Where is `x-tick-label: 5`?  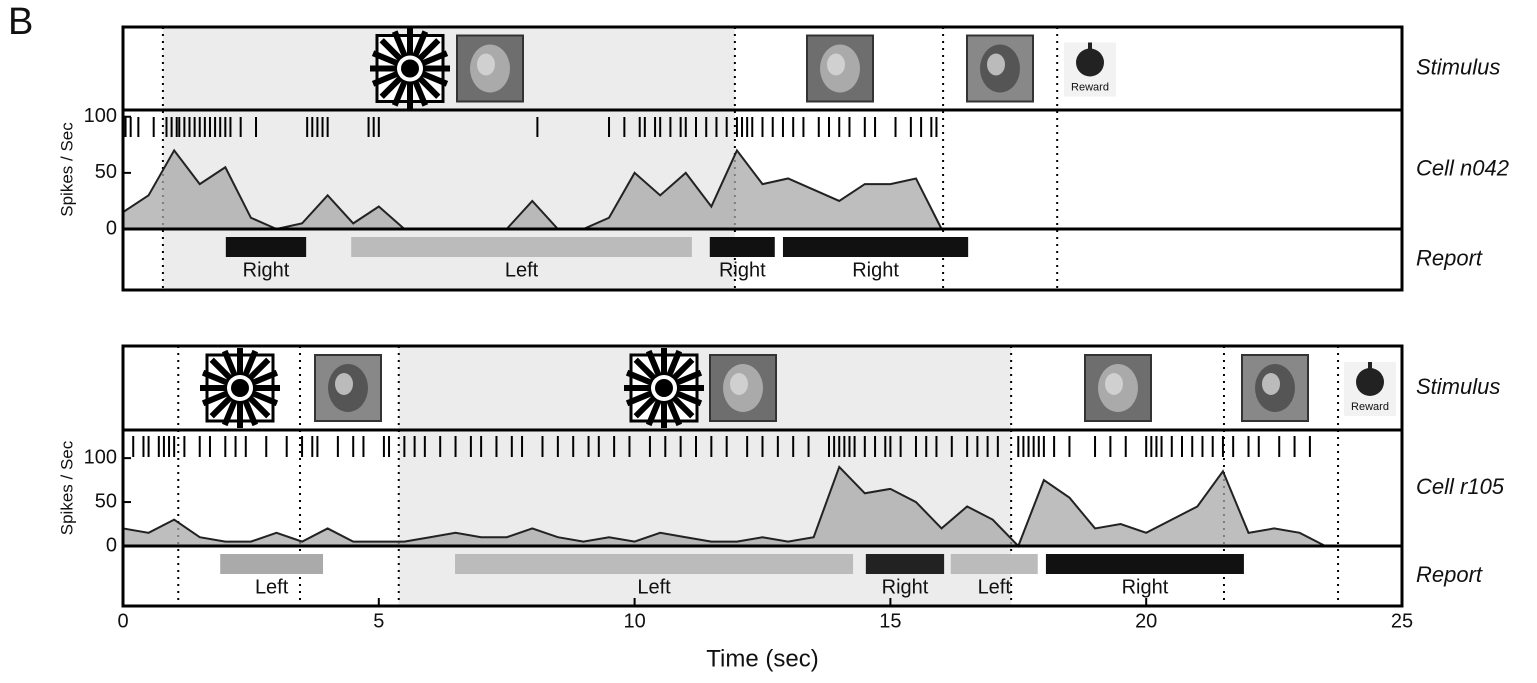 x-tick-label: 5 is located at coordinates (378, 621).